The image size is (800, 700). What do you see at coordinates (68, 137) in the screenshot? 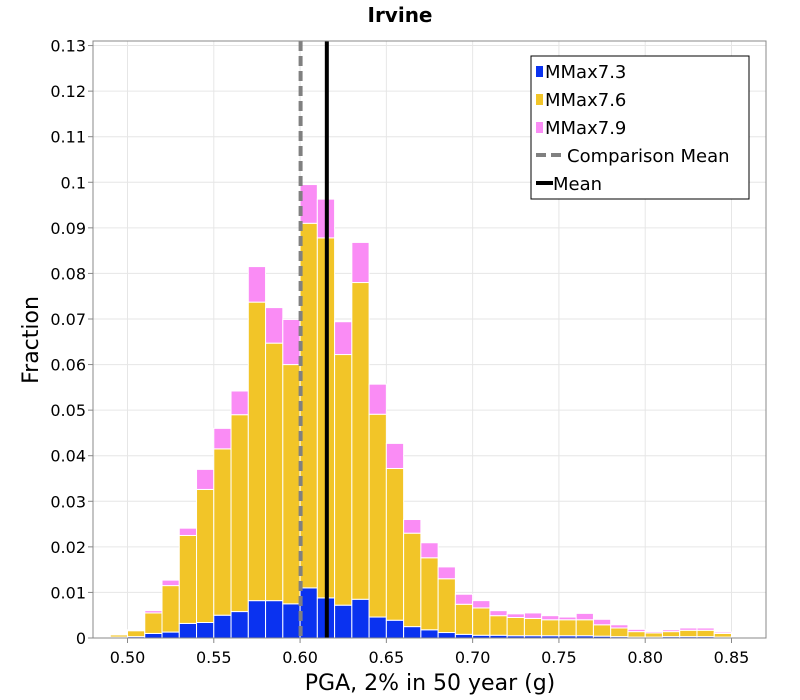
I see `y-tick-label-11: 0.11` at bounding box center [68, 137].